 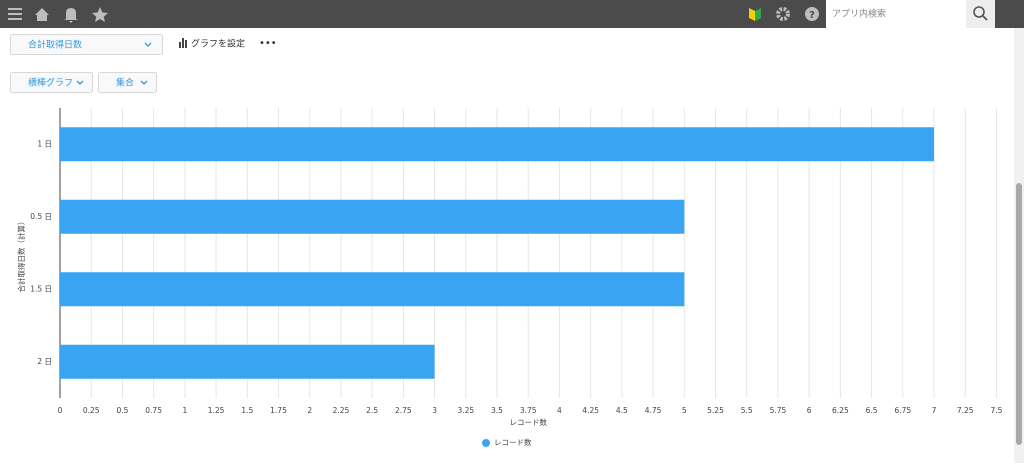 I want to click on x-tick-label: 3.25, so click(x=465, y=410).